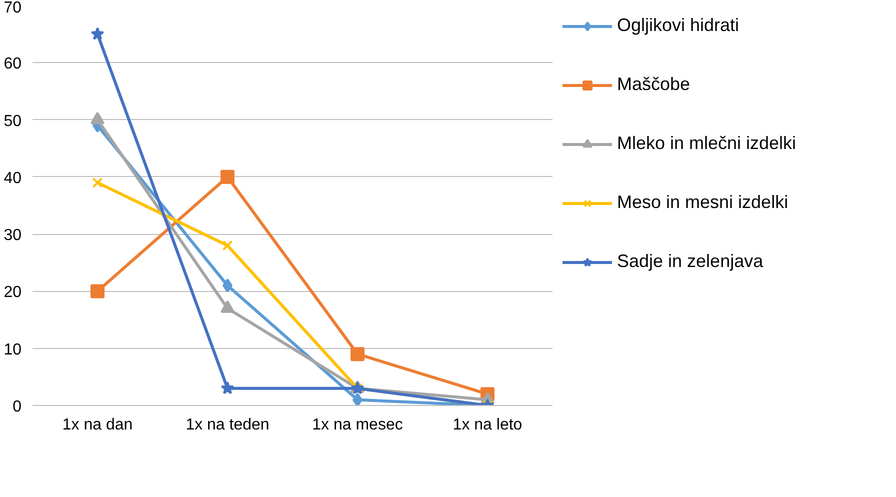  I want to click on legend-label: Maščobe, so click(654, 84).